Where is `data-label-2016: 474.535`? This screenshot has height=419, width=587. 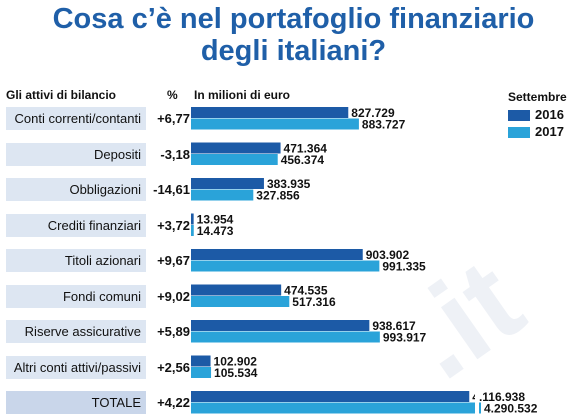 data-label-2016: 474.535 is located at coordinates (306, 291).